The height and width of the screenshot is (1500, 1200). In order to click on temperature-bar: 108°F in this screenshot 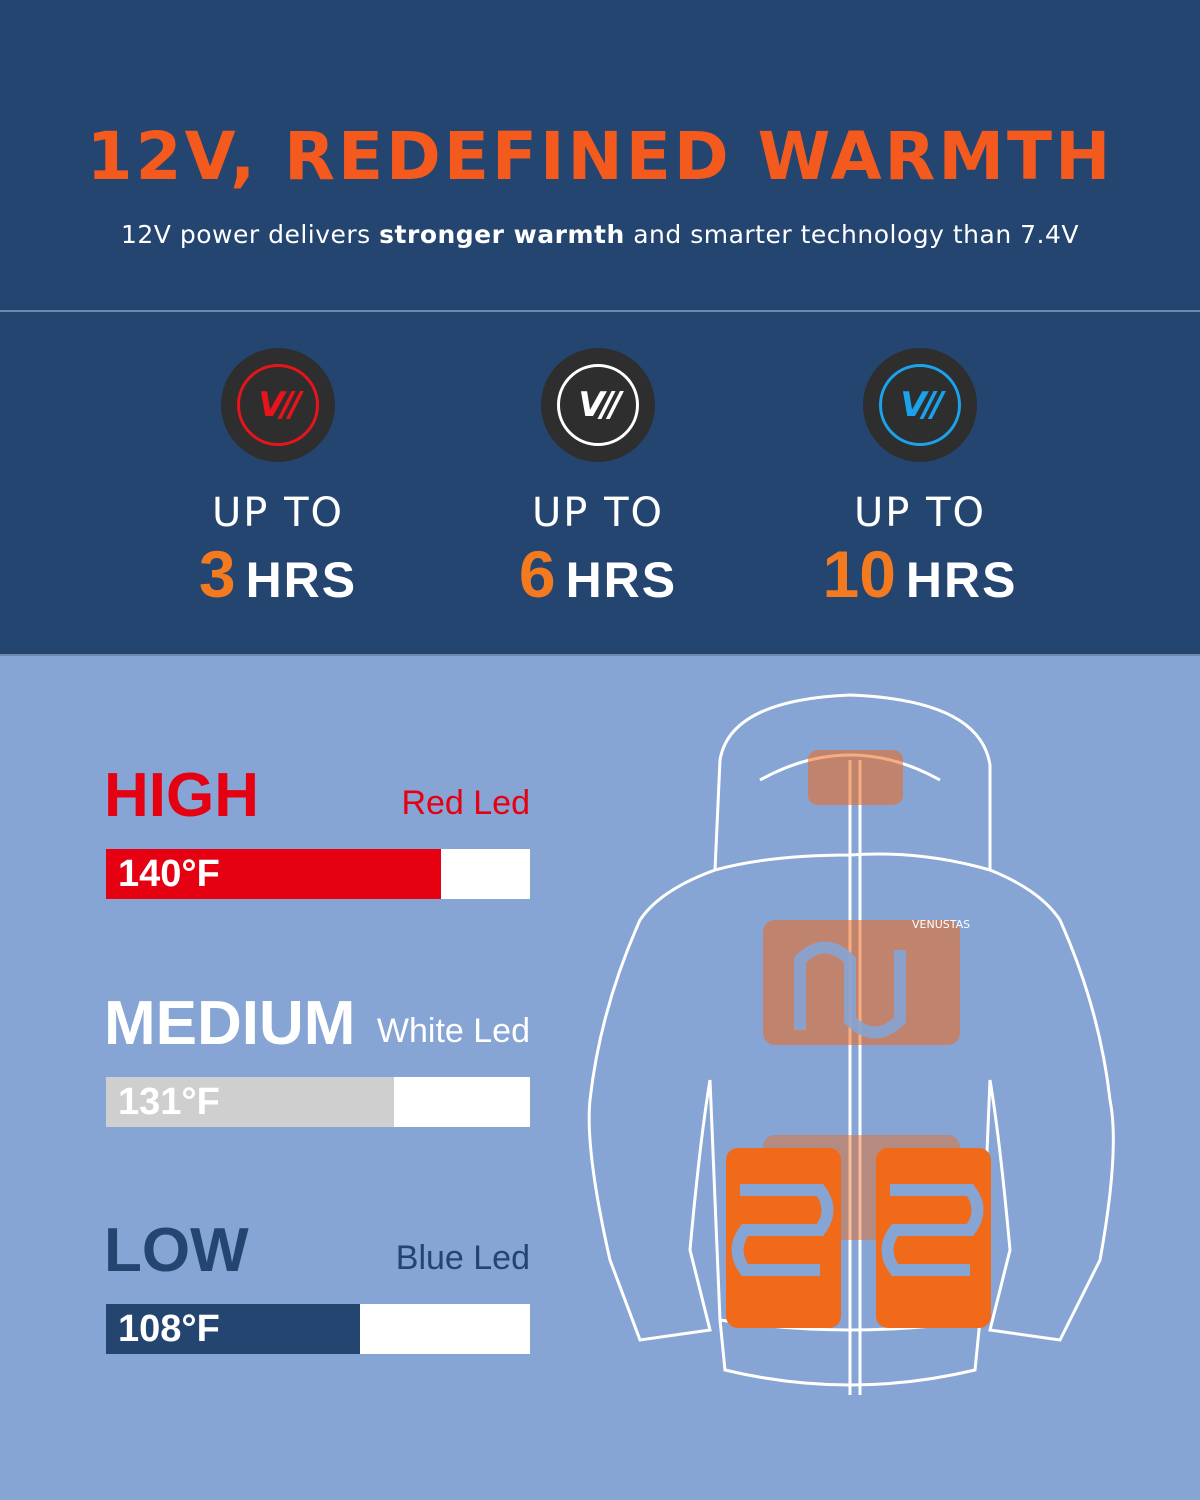, I will do `click(318, 1329)`.